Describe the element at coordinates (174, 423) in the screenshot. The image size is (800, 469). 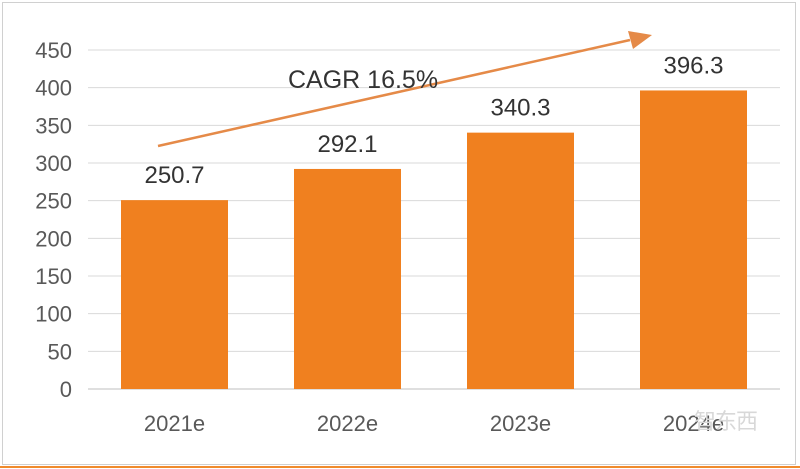
I see `x-tick-label: 2021e` at that location.